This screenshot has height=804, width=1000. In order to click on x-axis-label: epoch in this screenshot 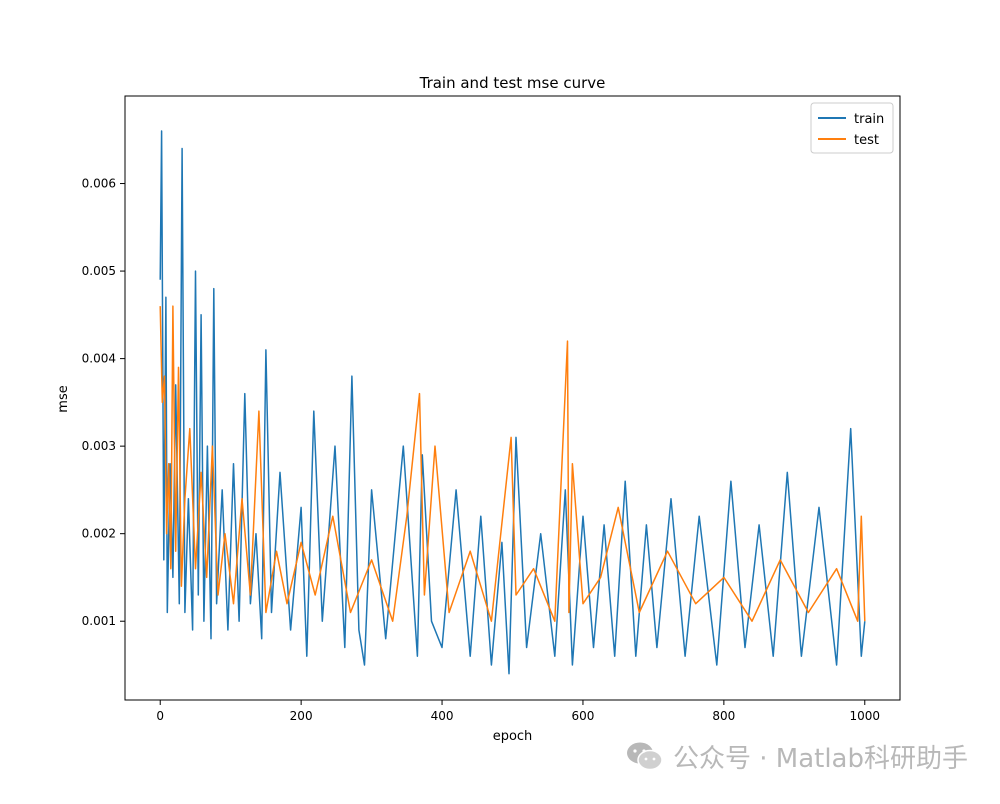, I will do `click(513, 736)`.